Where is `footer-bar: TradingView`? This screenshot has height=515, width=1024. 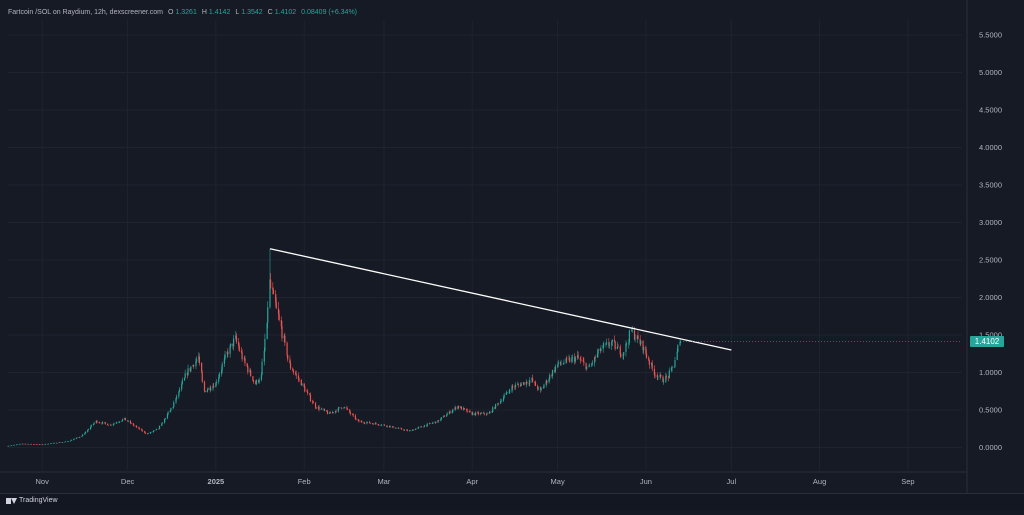
footer-bar: TradingView is located at coordinates (512, 501).